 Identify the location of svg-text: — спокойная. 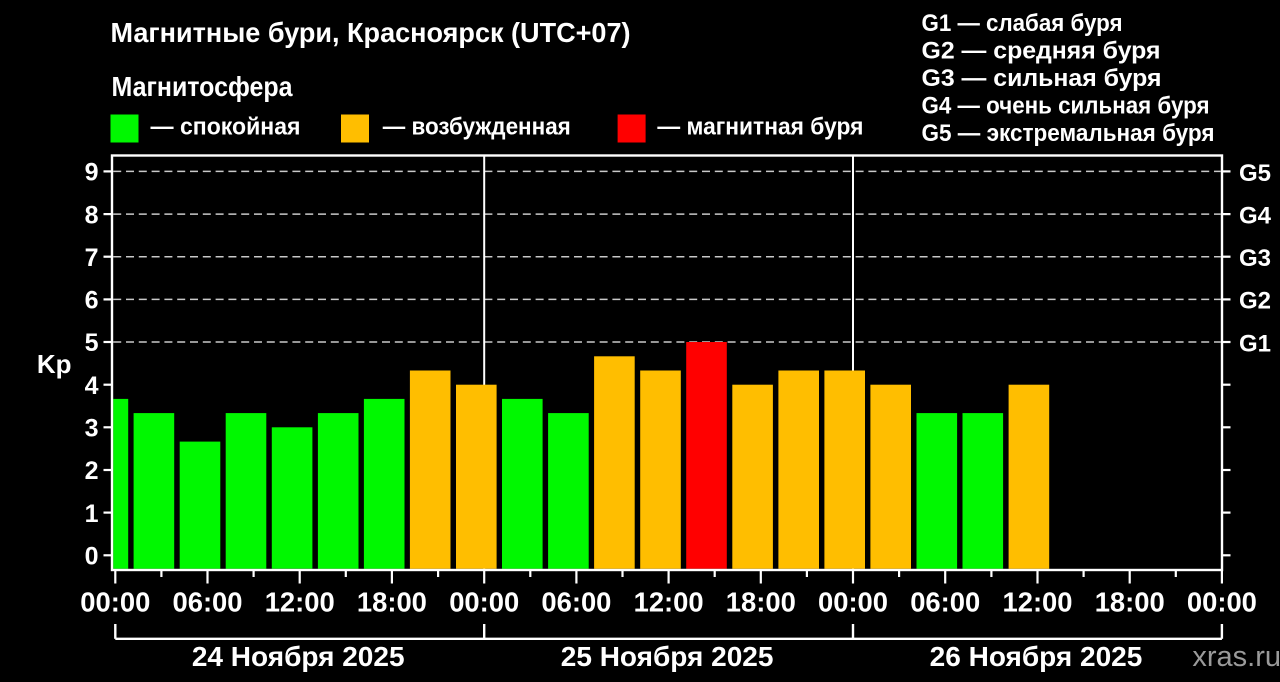
(226, 126).